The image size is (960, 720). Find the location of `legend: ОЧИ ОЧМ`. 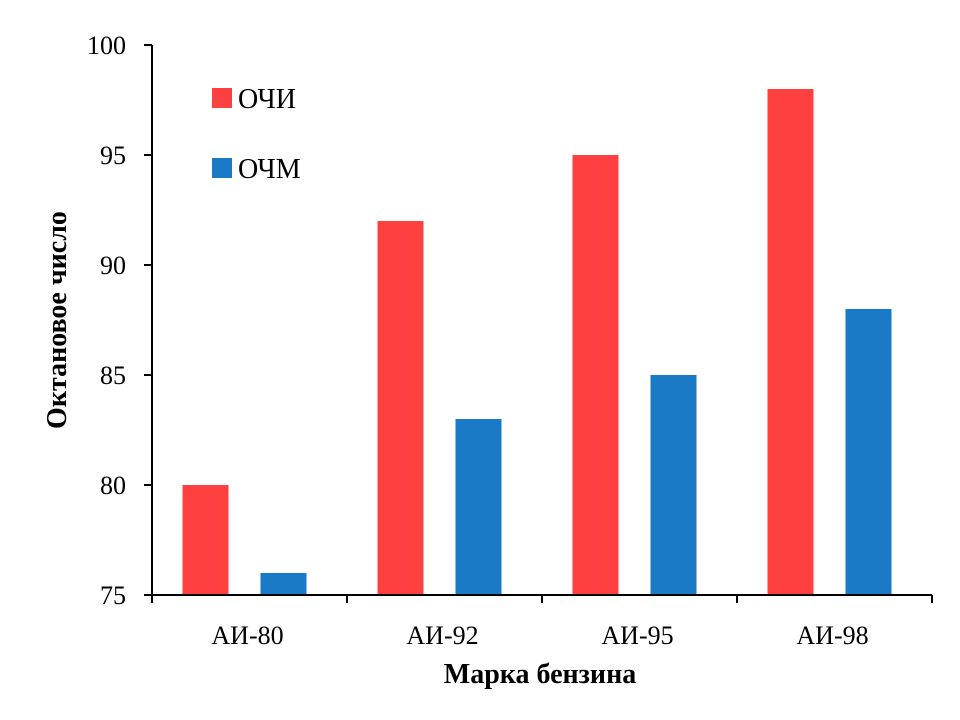

legend: ОЧИ ОЧМ is located at coordinates (256, 134).